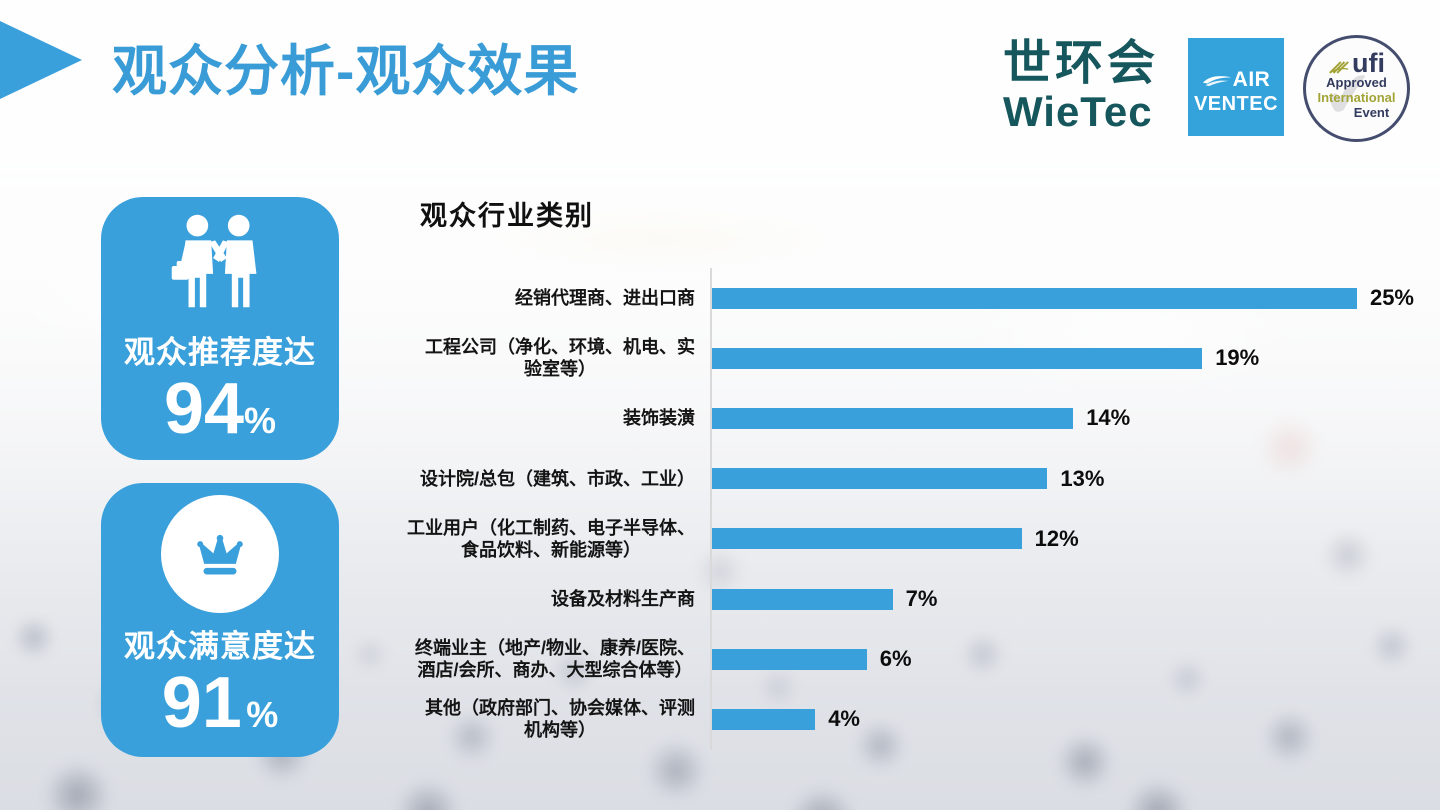  I want to click on chart-title: 观众行业类别, so click(507, 216).